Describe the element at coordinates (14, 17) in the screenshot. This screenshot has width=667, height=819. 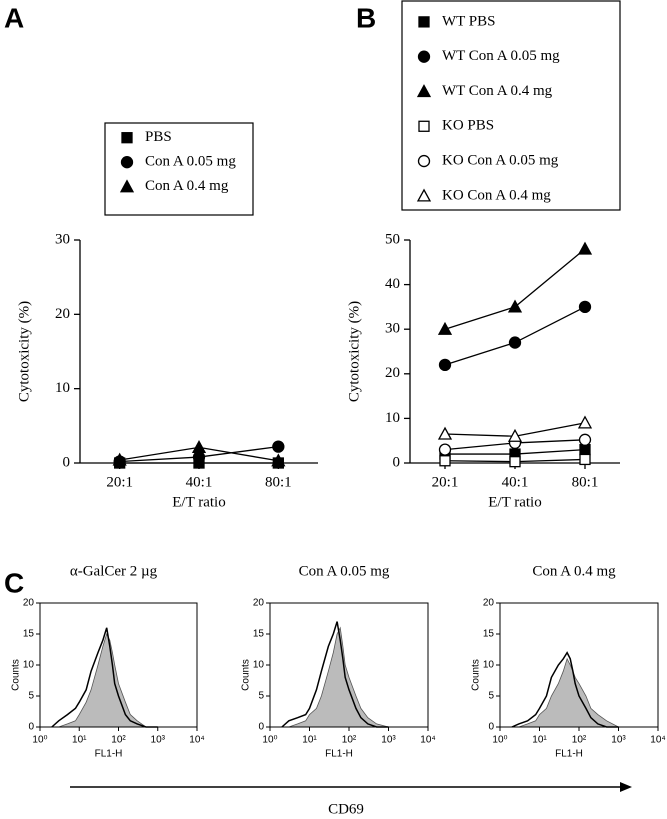
I see `panel-label: A` at that location.